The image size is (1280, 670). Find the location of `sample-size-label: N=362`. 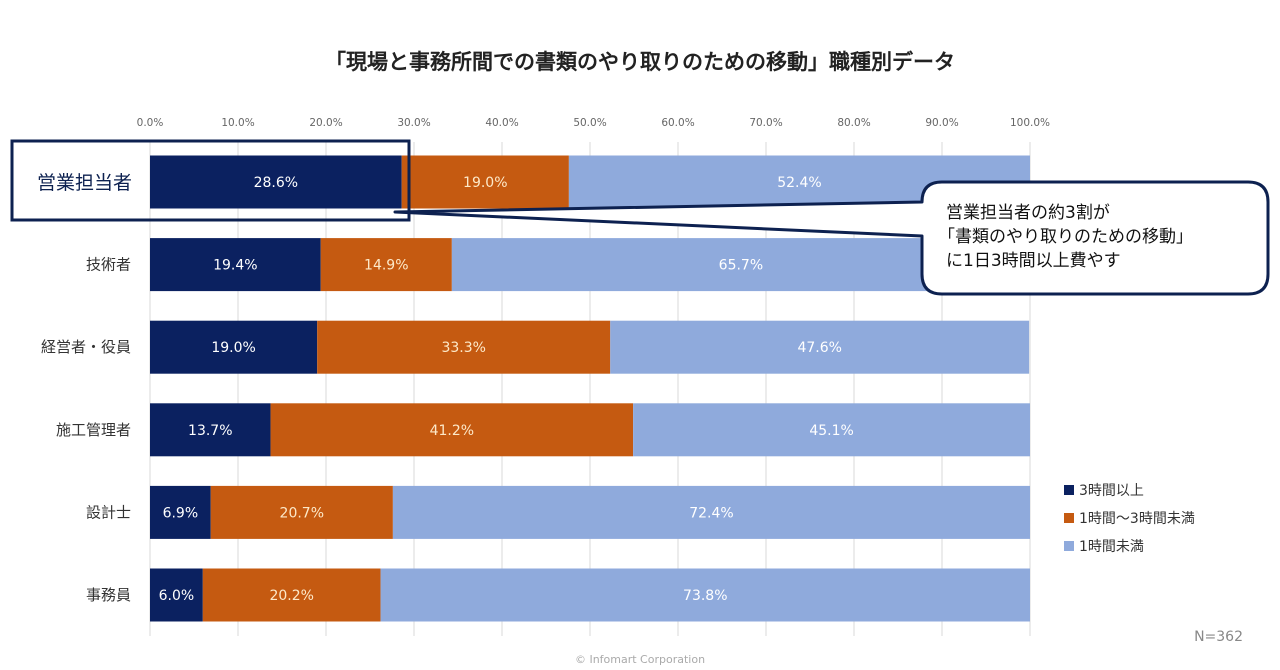

sample-size-label: N=362 is located at coordinates (1218, 637).